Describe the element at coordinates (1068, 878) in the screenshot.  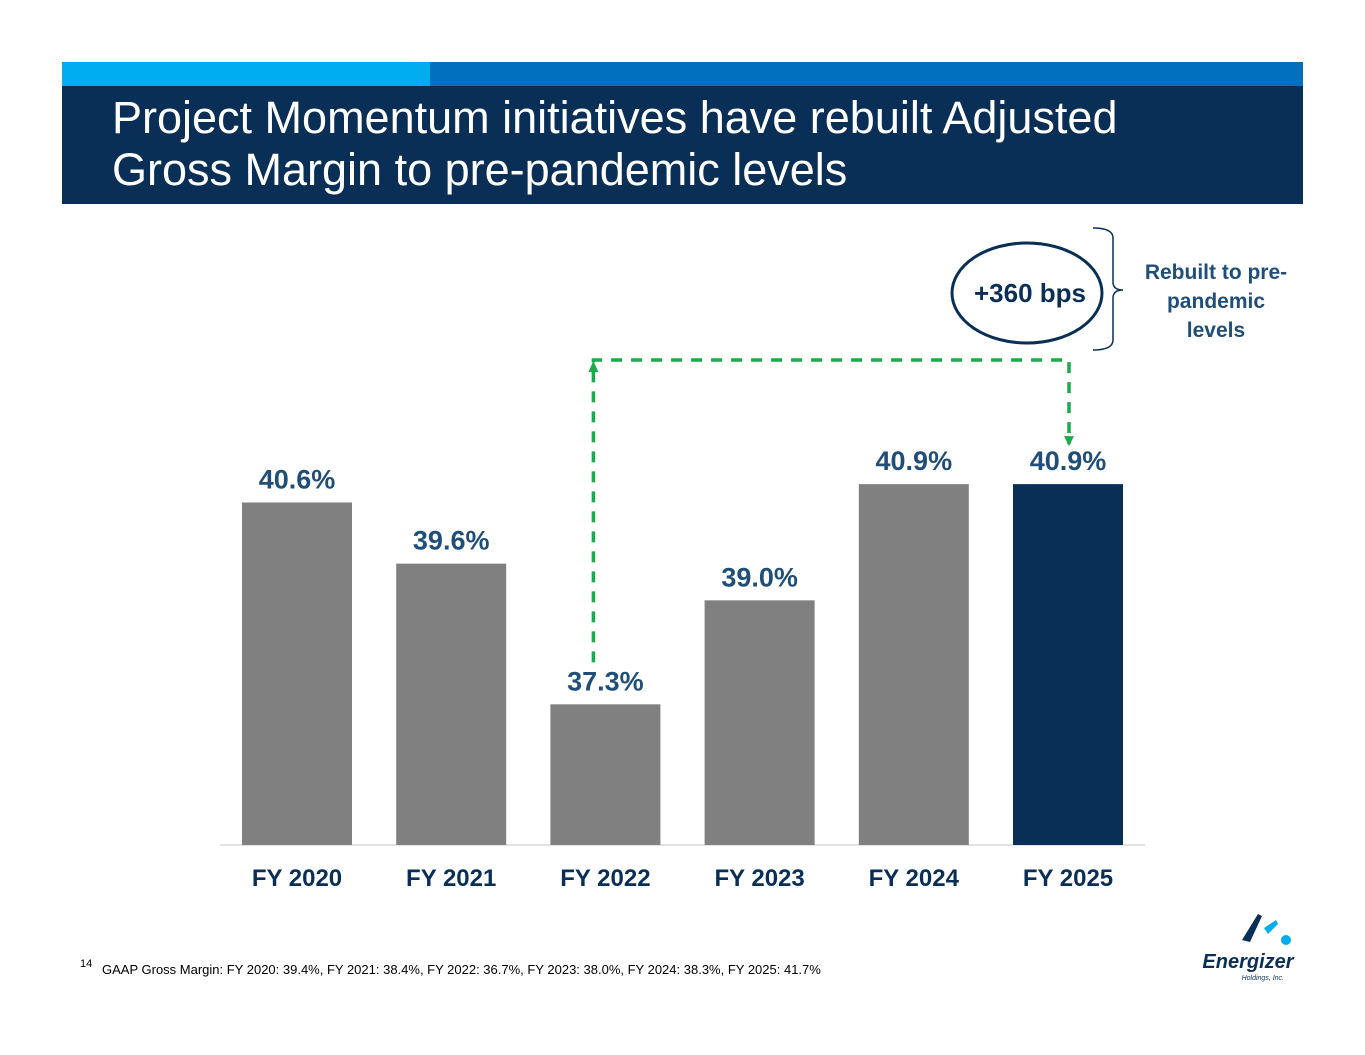
I see `category-label-fy-2025: FY 2025` at that location.